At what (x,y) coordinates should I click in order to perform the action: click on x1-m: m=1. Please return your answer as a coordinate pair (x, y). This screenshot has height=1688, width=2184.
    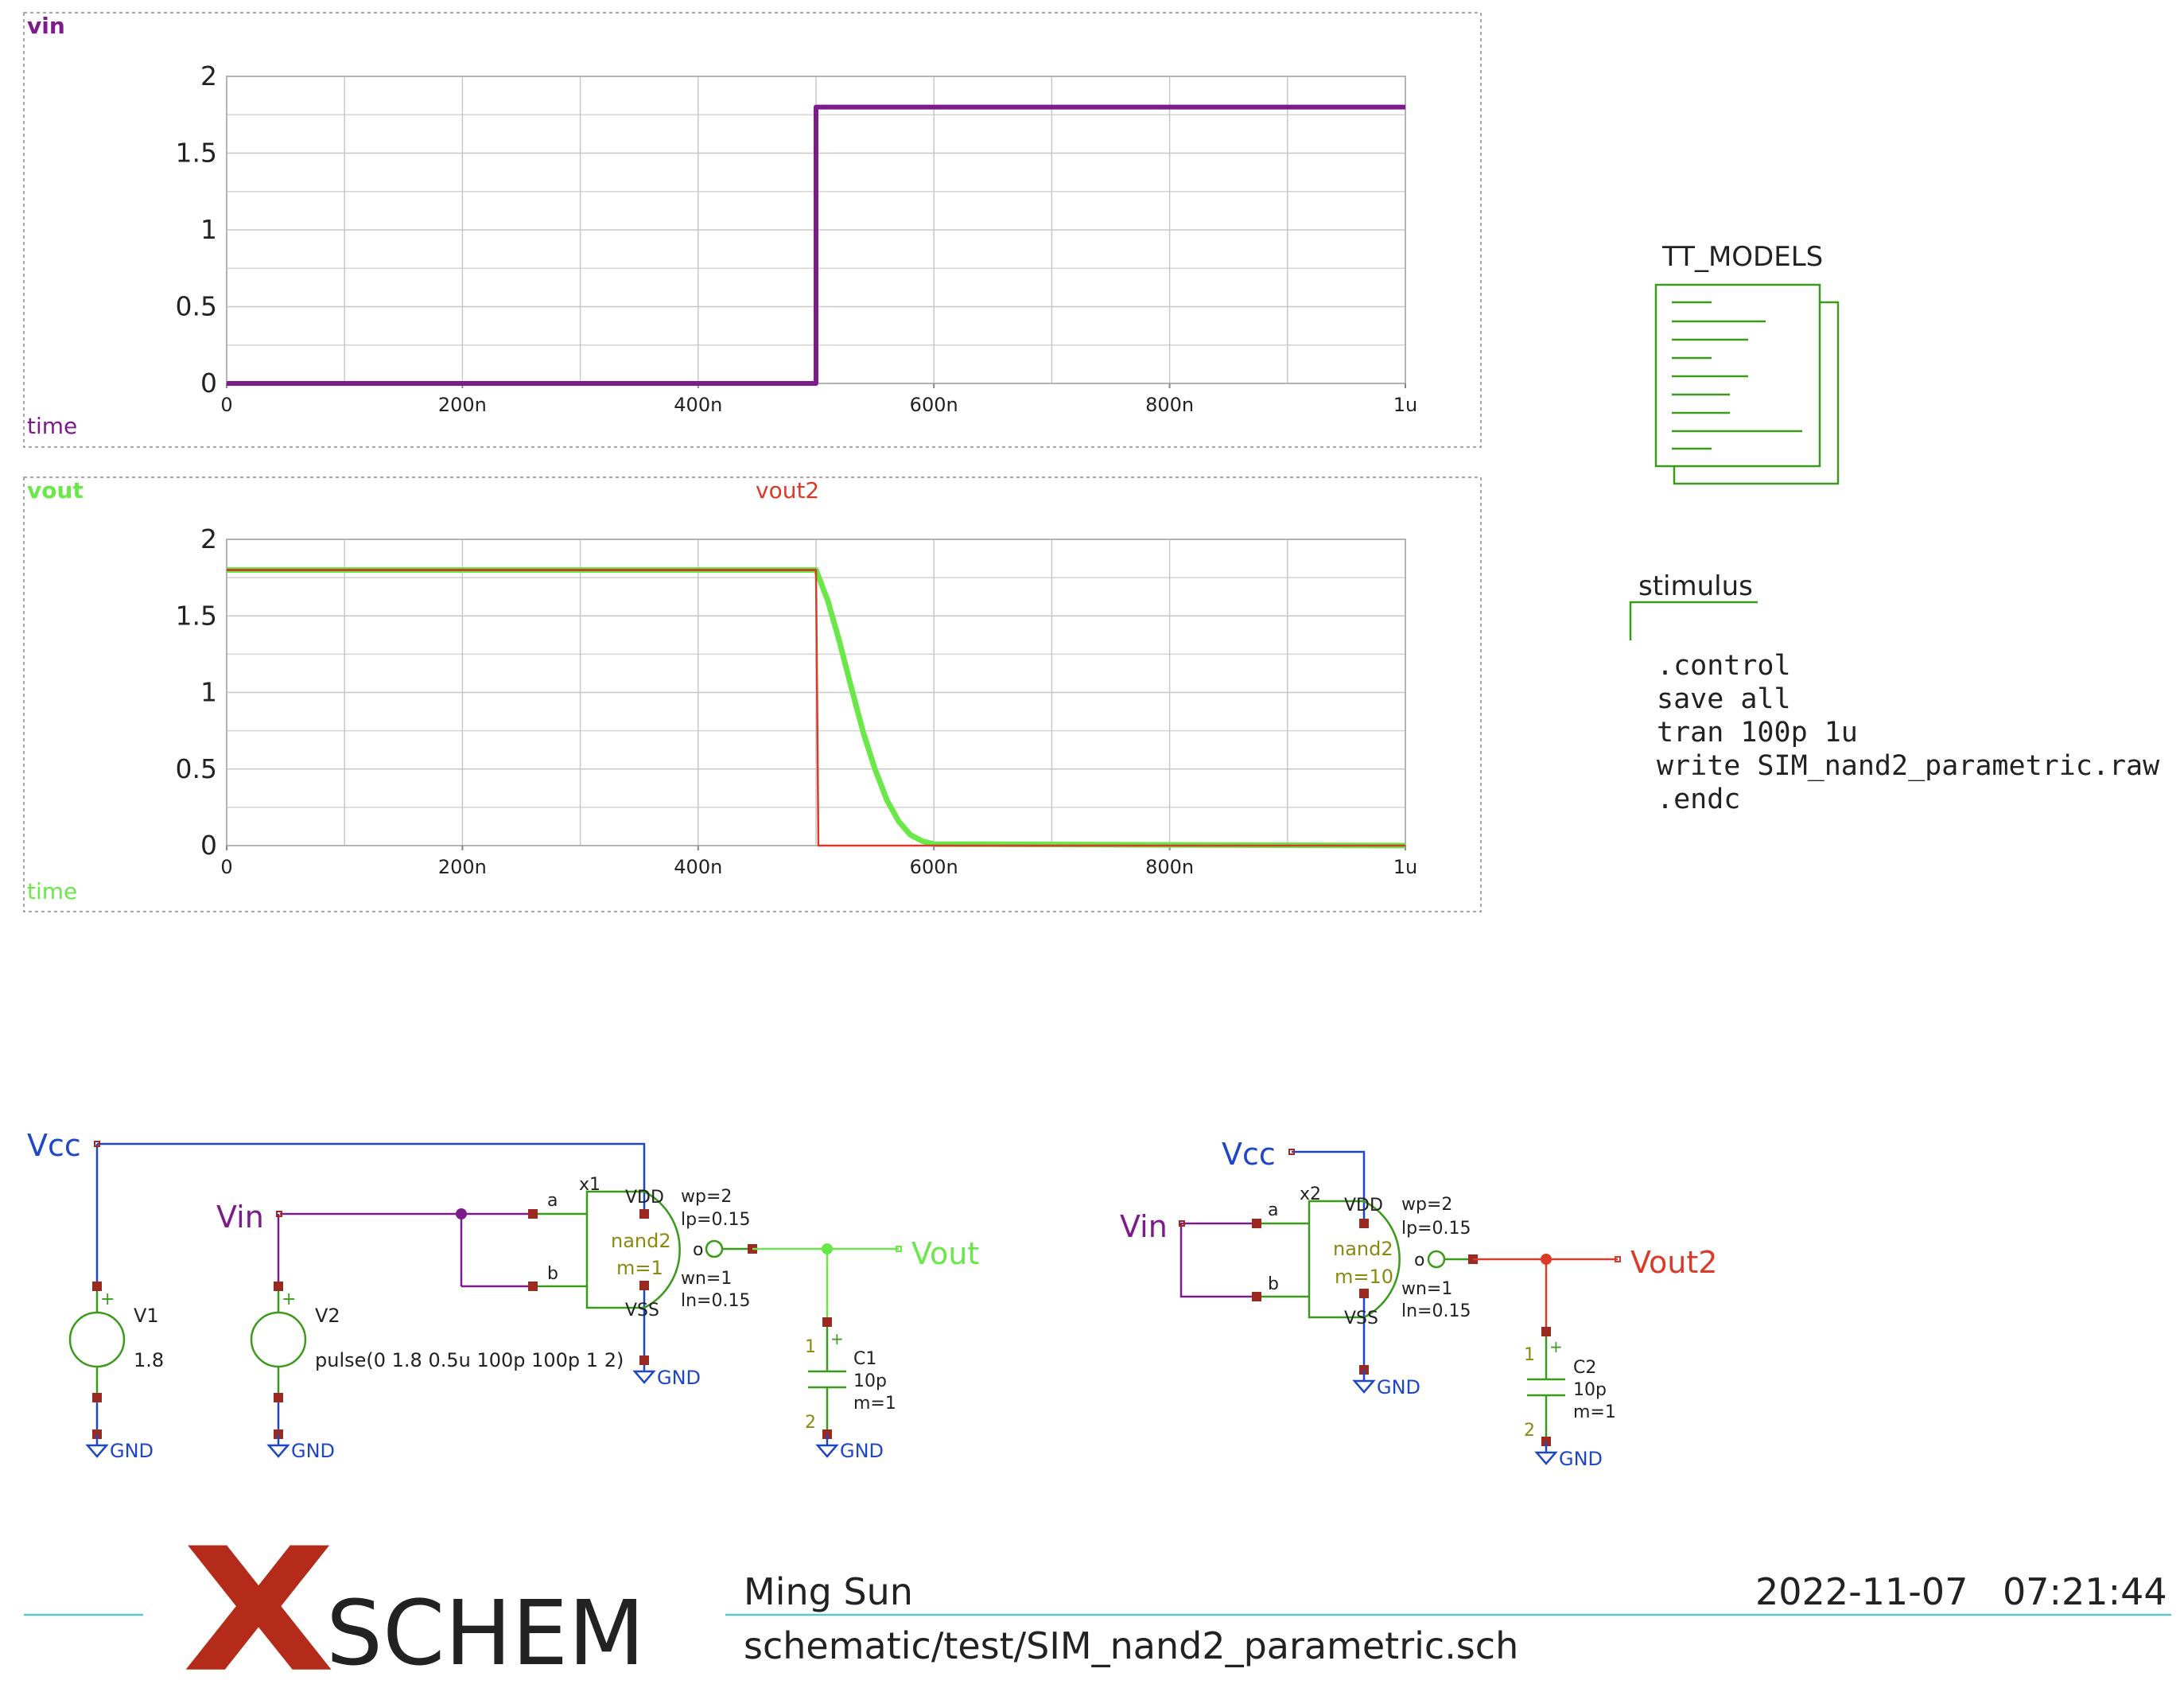
    Looking at the image, I should click on (639, 1268).